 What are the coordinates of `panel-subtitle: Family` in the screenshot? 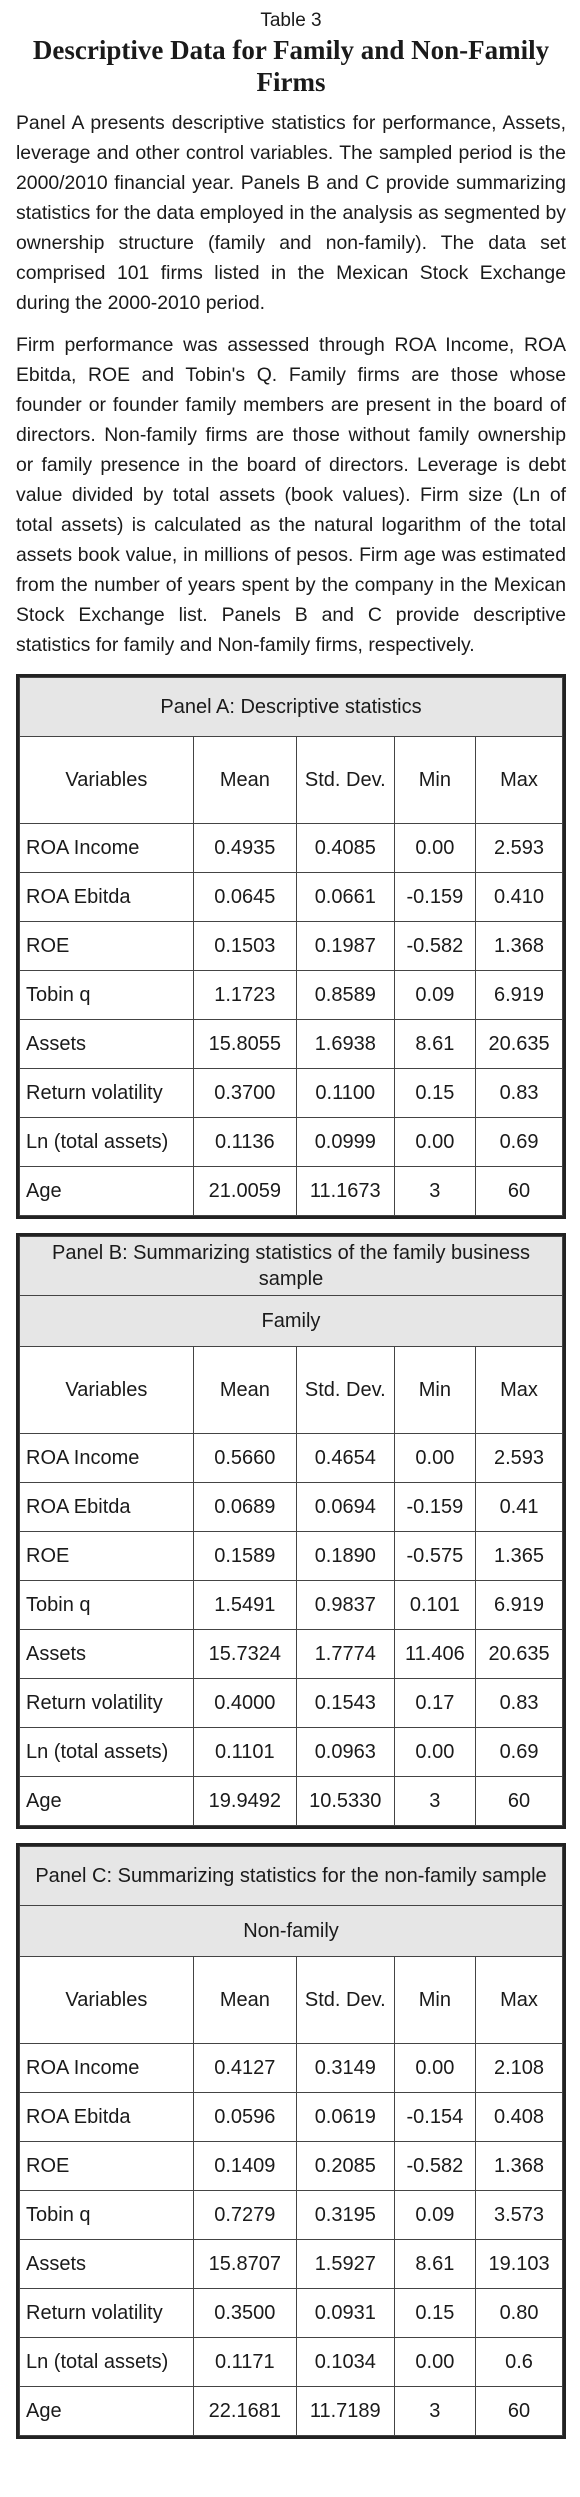 It's located at (291, 1321).